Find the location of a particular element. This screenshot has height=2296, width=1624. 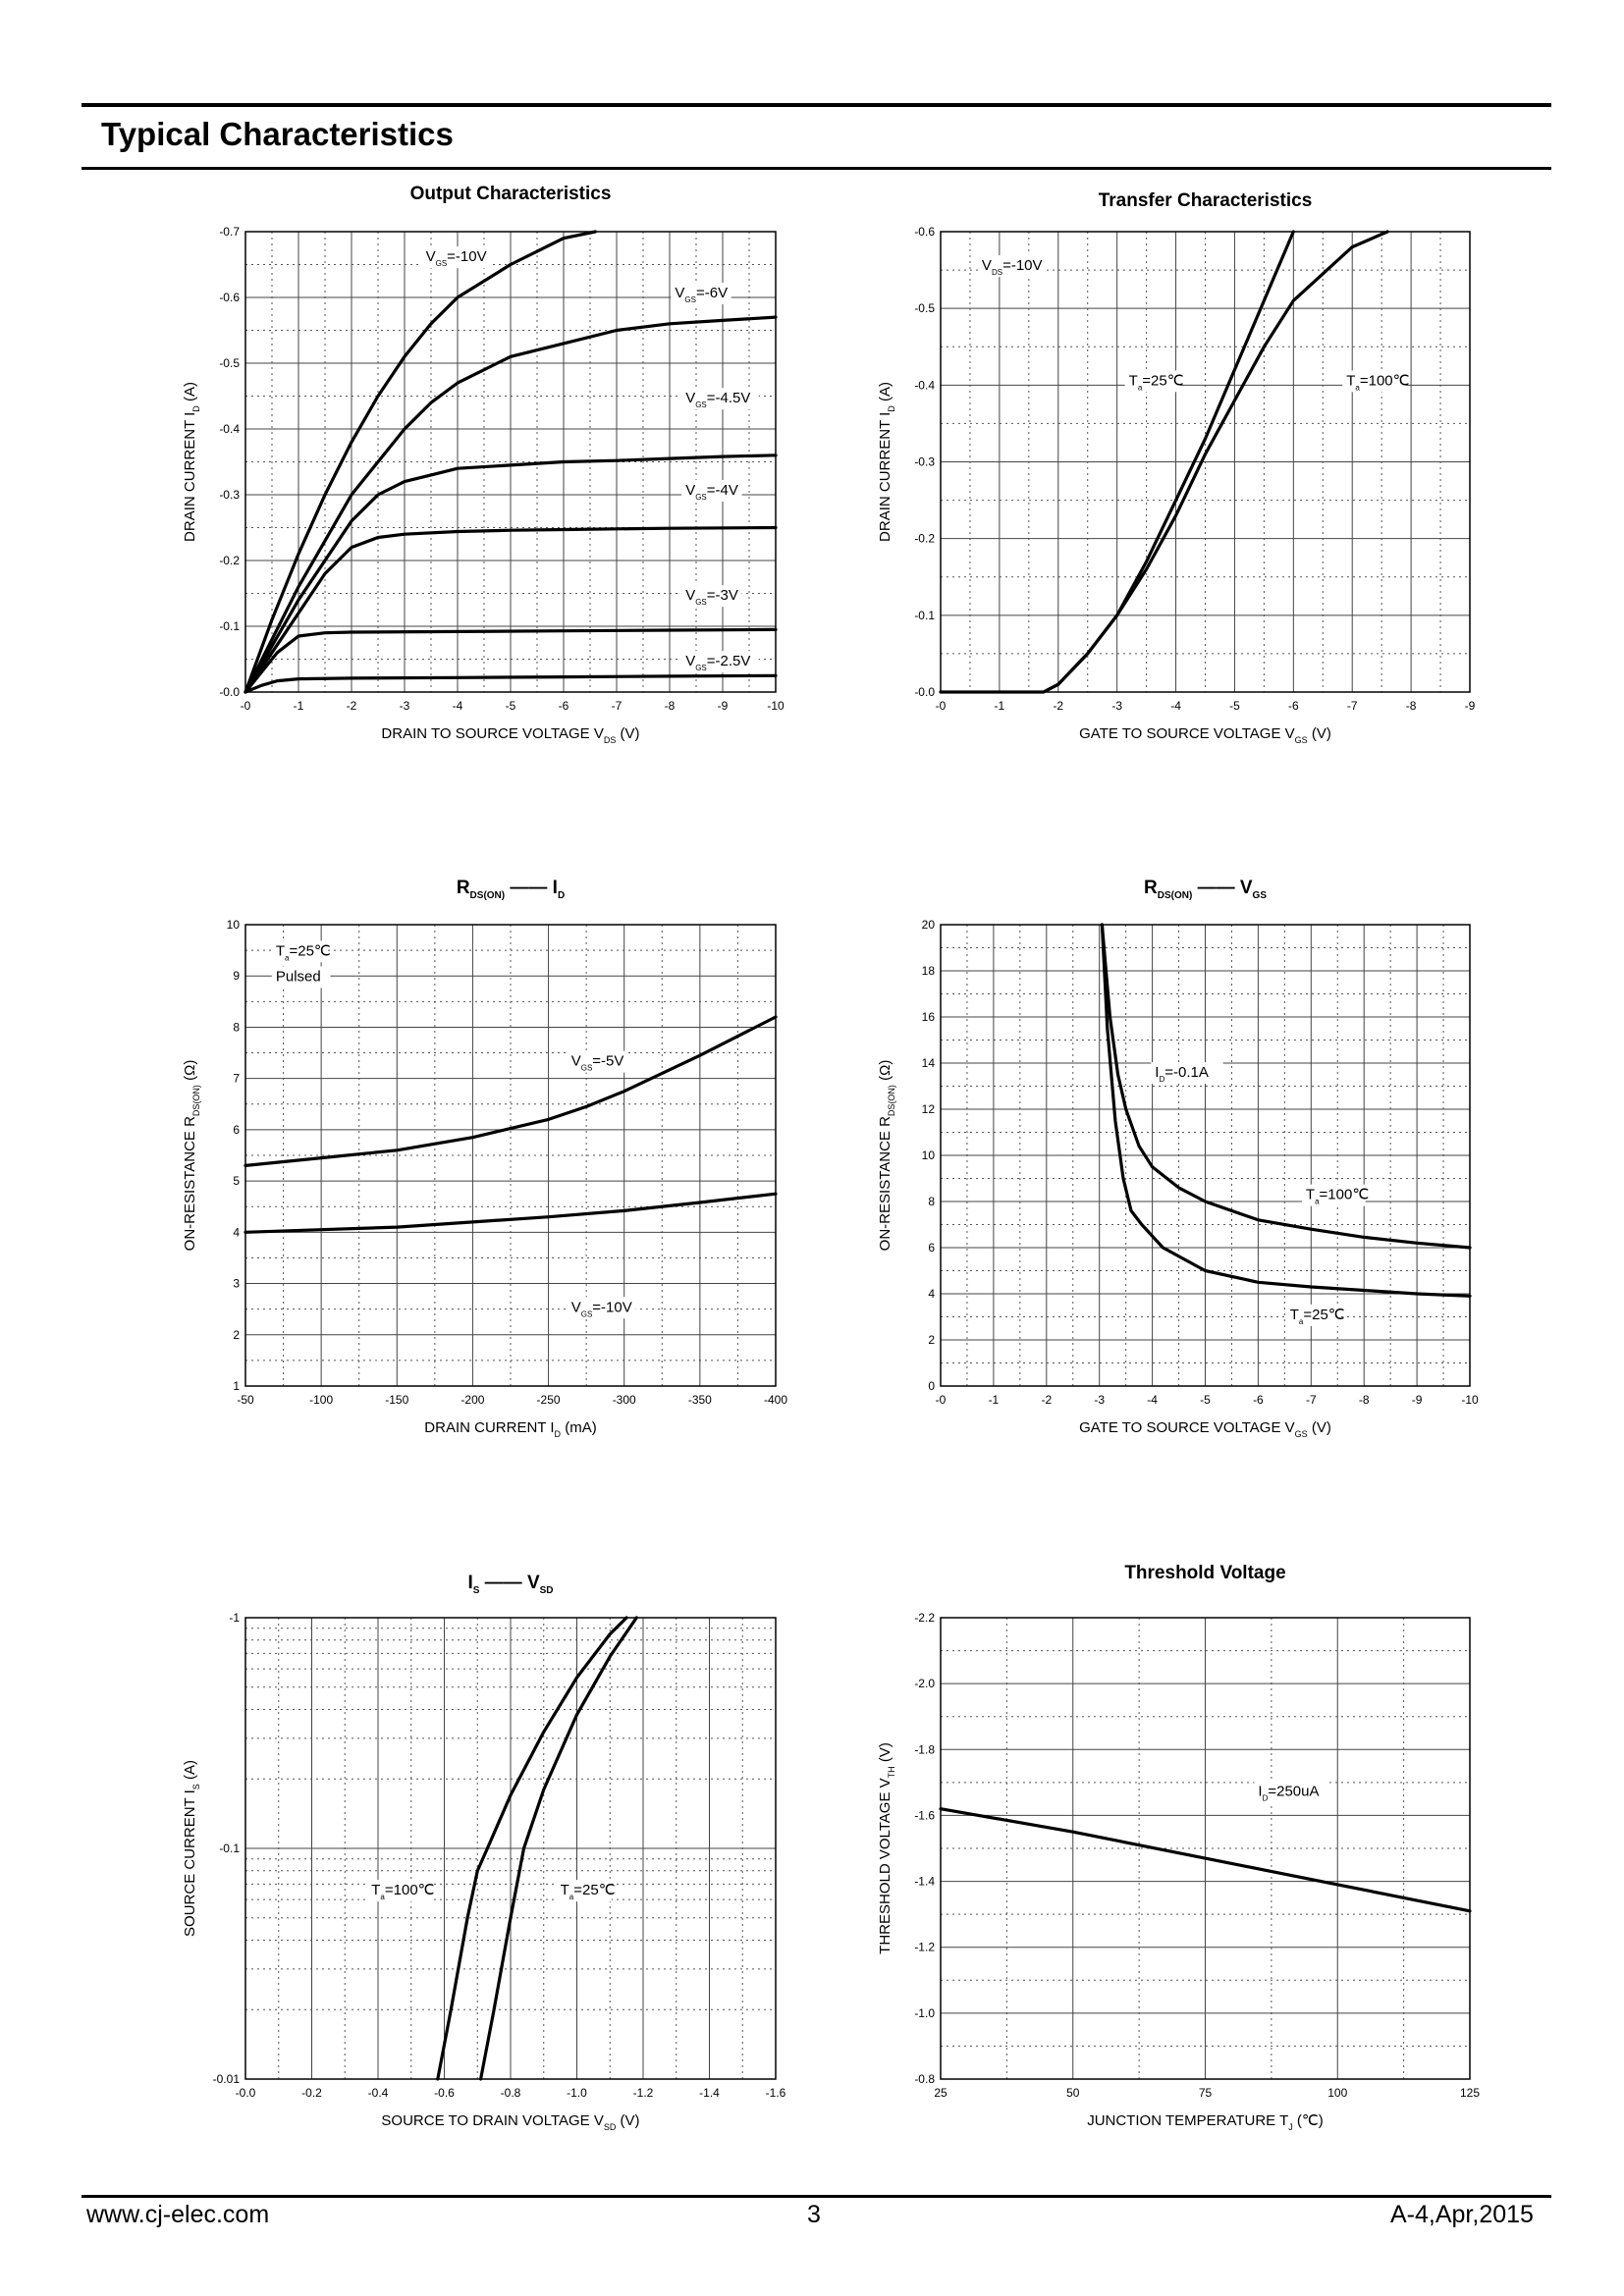

x-tick-label: -250 is located at coordinates (549, 1400).